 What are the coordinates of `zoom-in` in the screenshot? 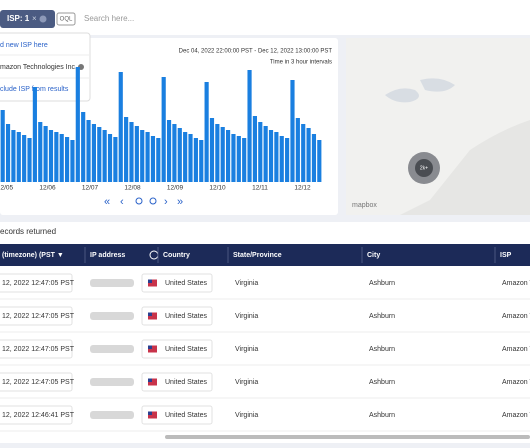 It's located at (153, 201).